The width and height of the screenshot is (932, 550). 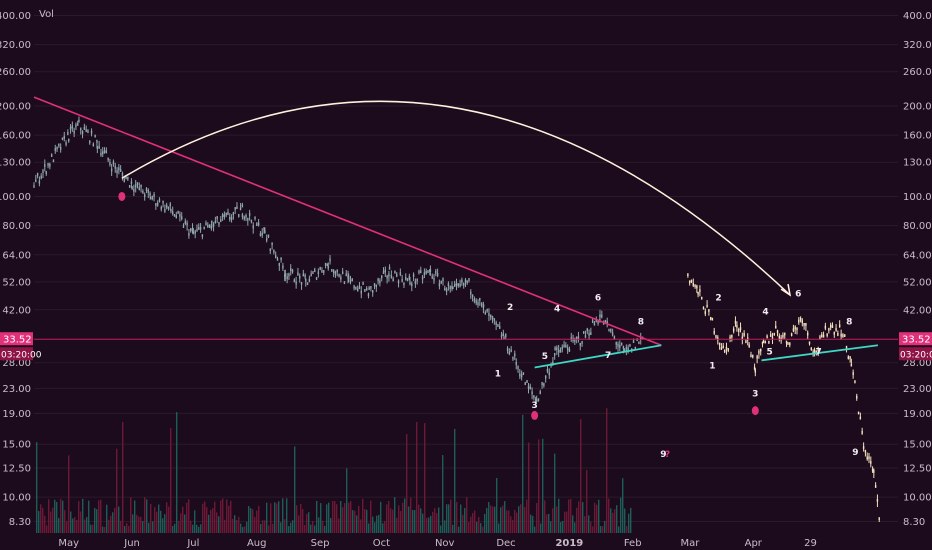 What do you see at coordinates (849, 323) in the screenshot?
I see `wave-label: 8` at bounding box center [849, 323].